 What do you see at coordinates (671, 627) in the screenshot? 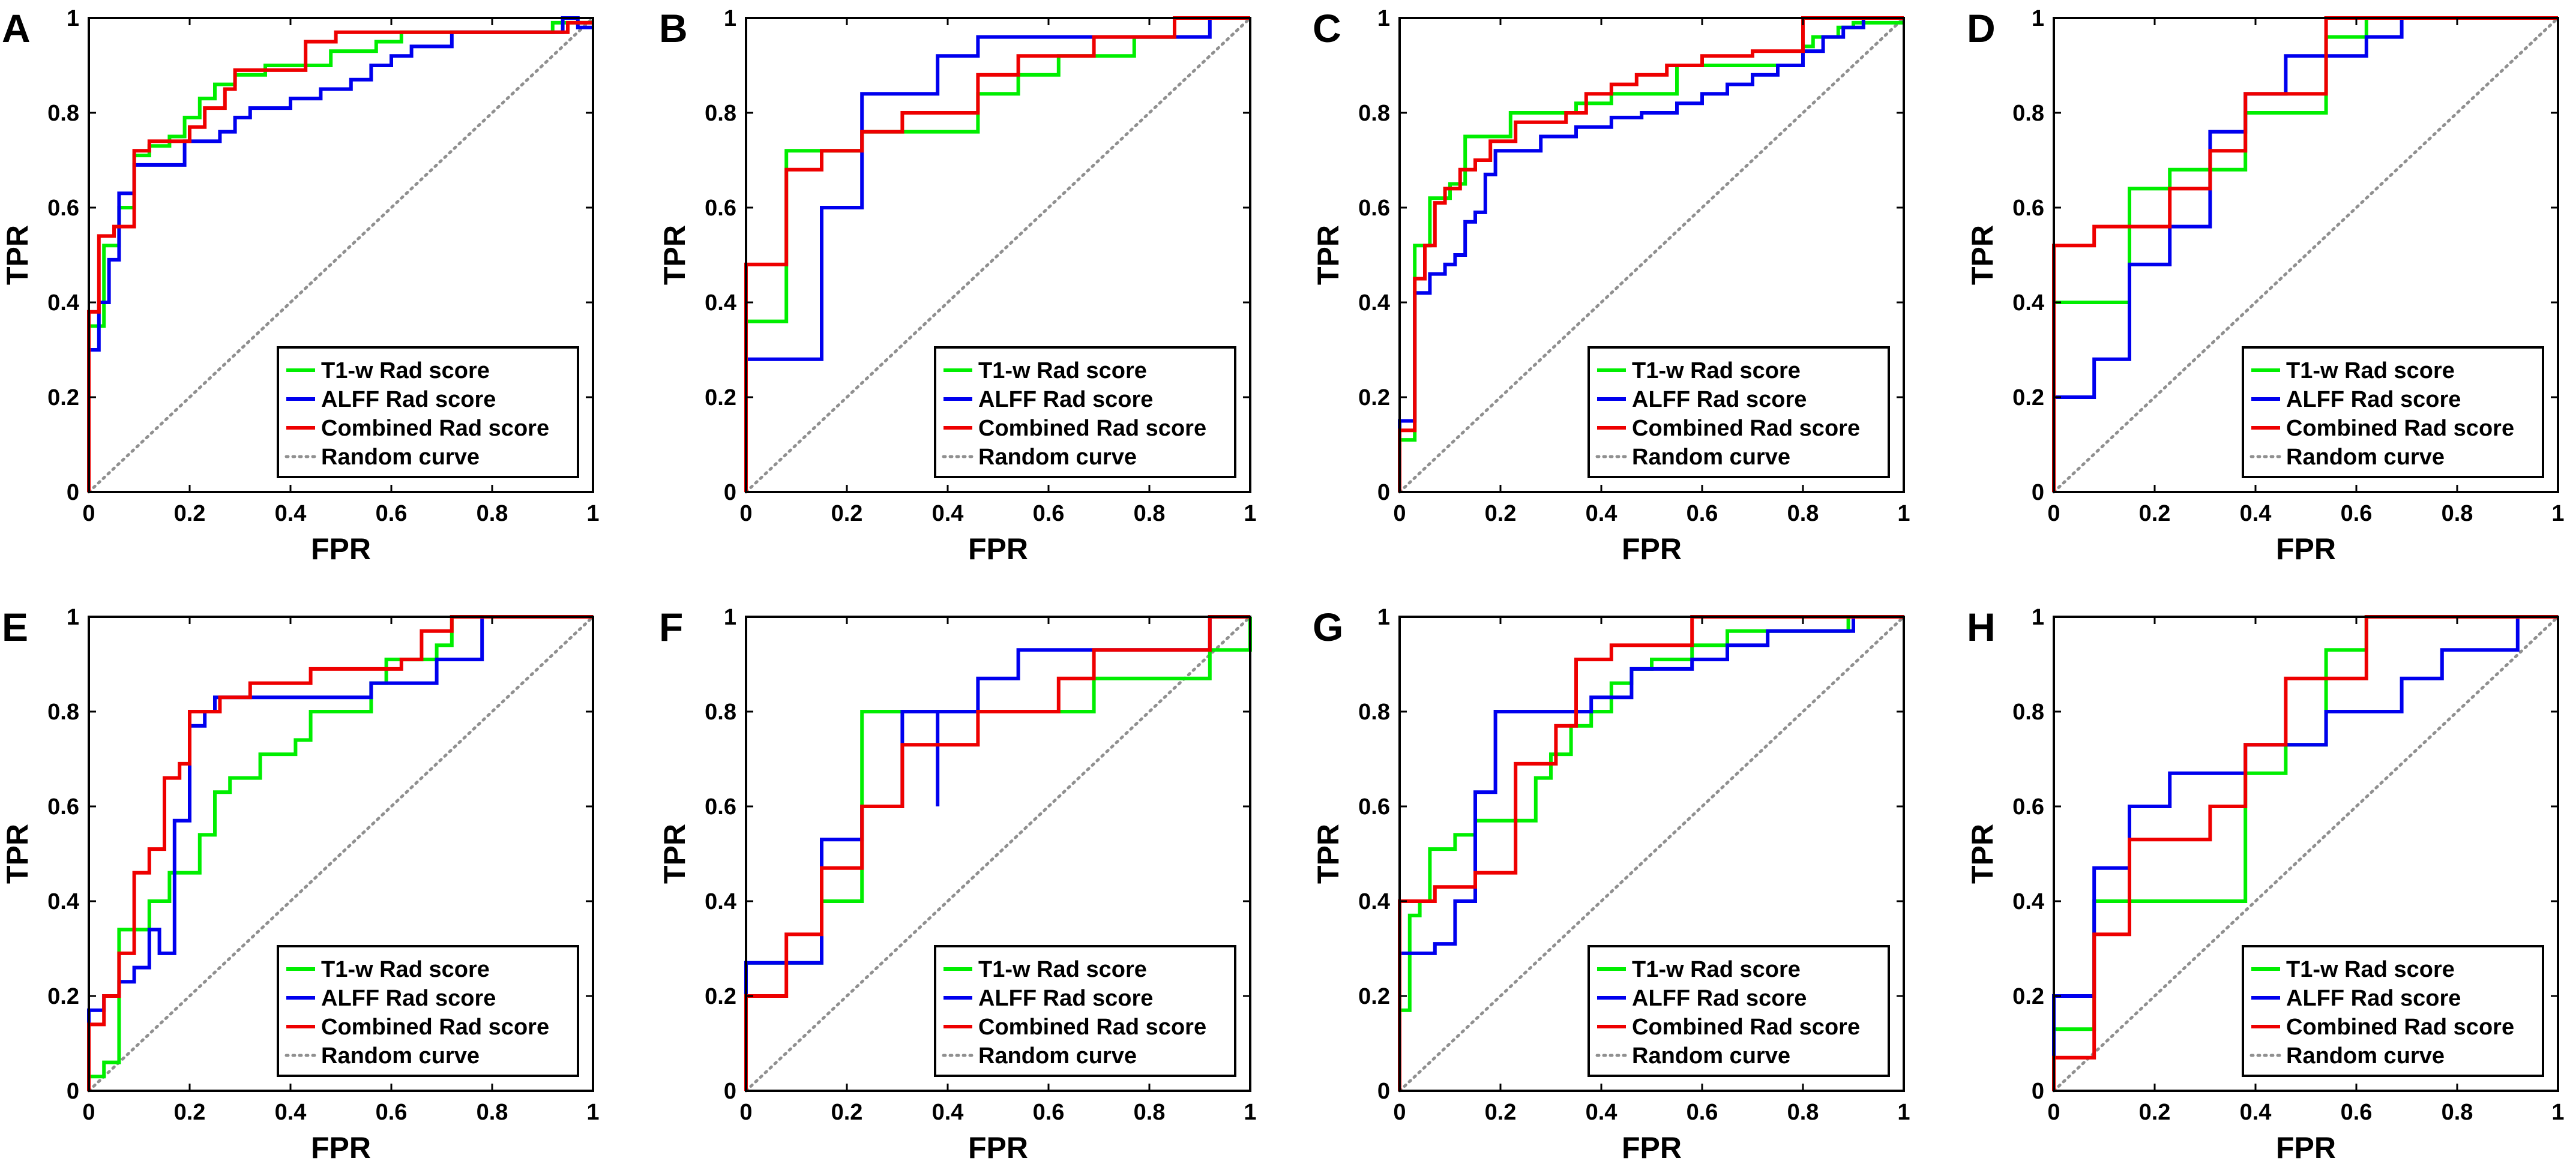
I see `panel-label: F` at bounding box center [671, 627].